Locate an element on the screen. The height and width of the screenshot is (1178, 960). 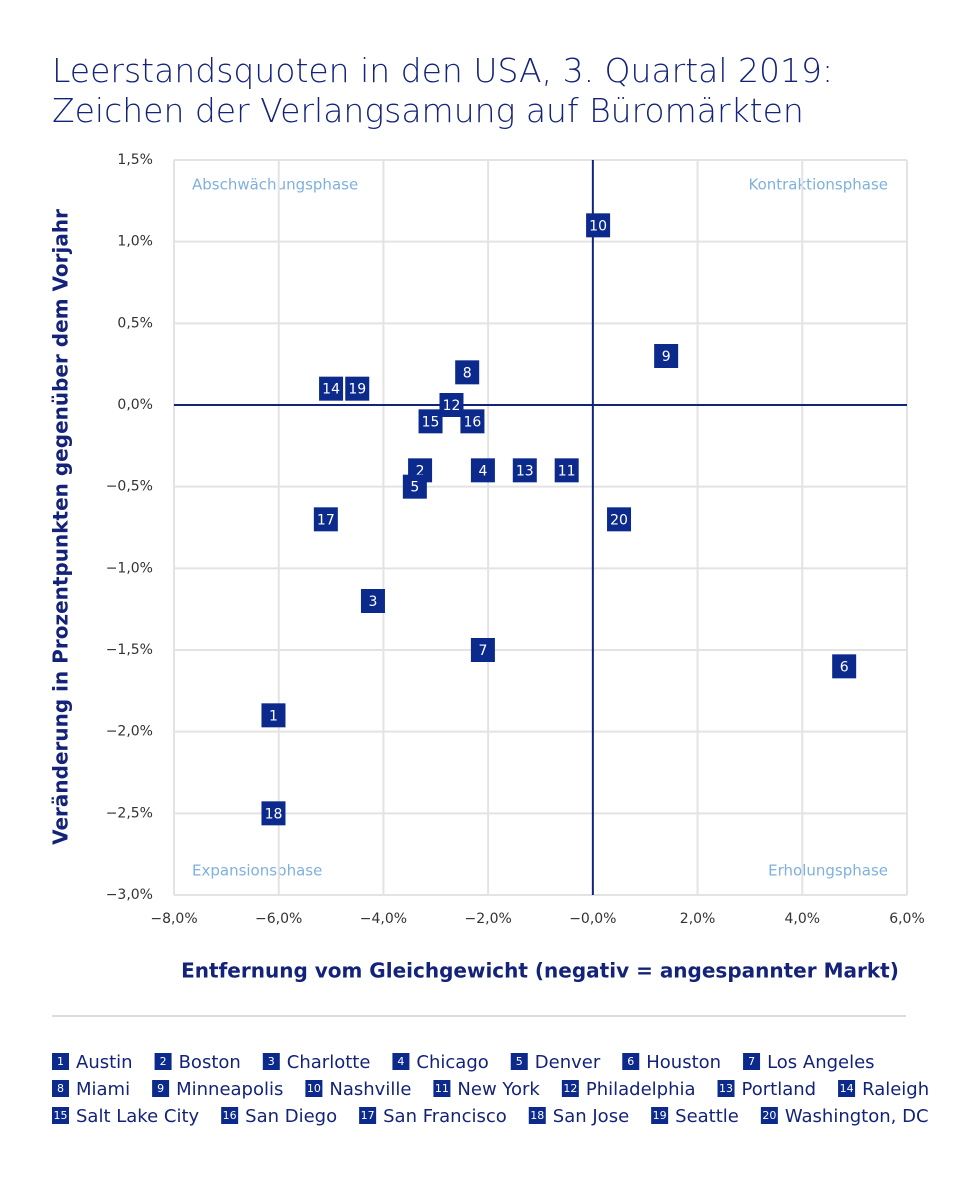
legend-name: Portland is located at coordinates (779, 1089).